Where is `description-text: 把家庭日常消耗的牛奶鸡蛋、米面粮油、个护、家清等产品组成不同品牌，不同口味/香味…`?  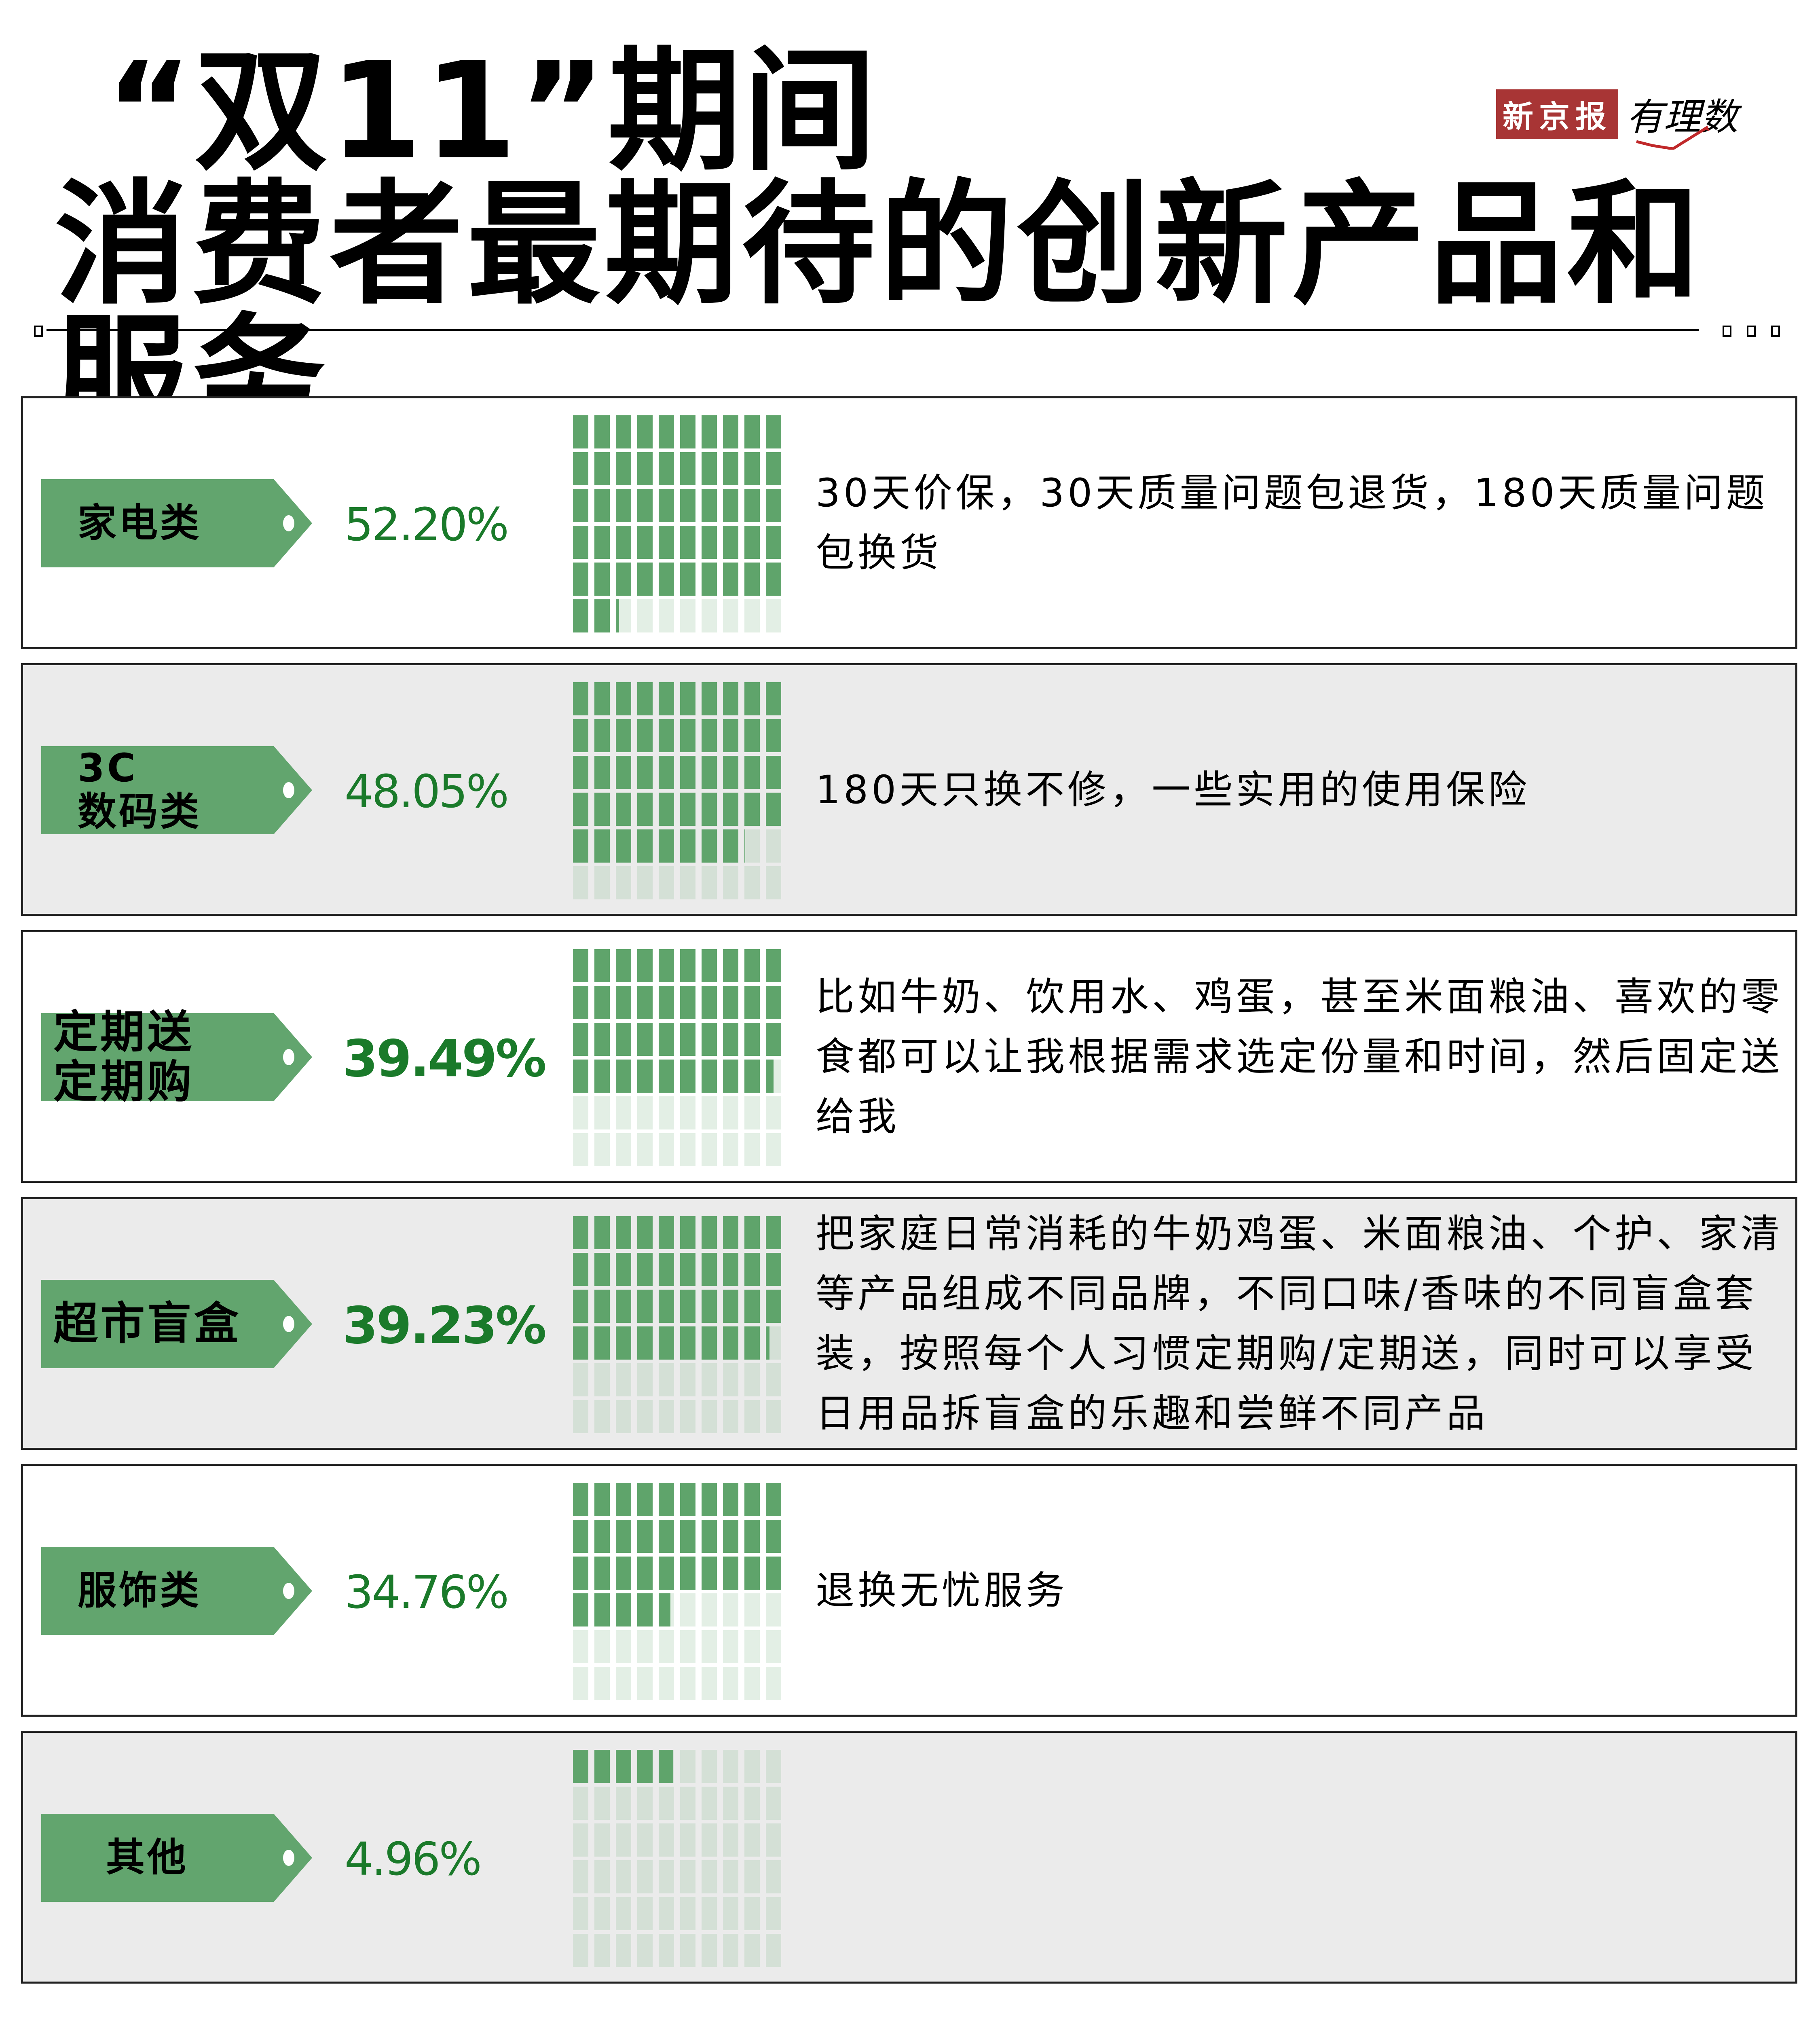 description-text: 把家庭日常消耗的牛奶鸡蛋、米面粮油、个护、家清等产品组成不同品牌，不同口味/香味… is located at coordinates (1305, 1323).